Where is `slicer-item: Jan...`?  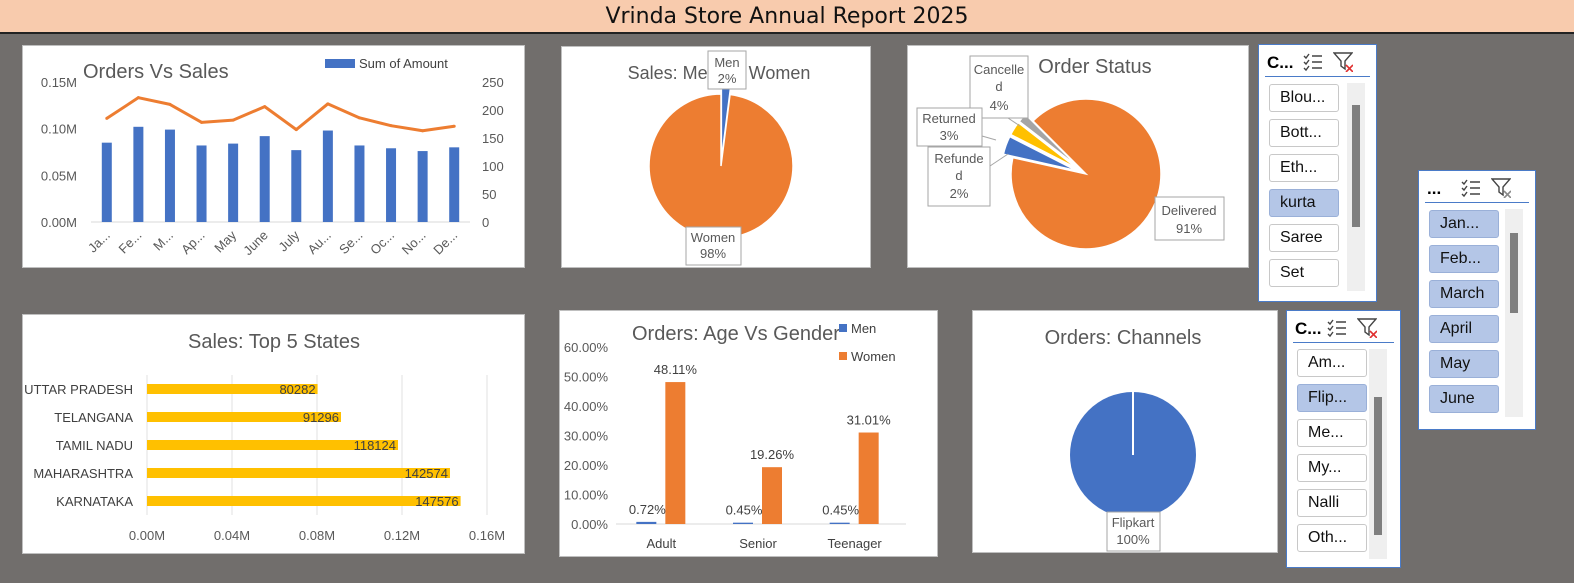 slicer-item: Jan... is located at coordinates (1464, 224).